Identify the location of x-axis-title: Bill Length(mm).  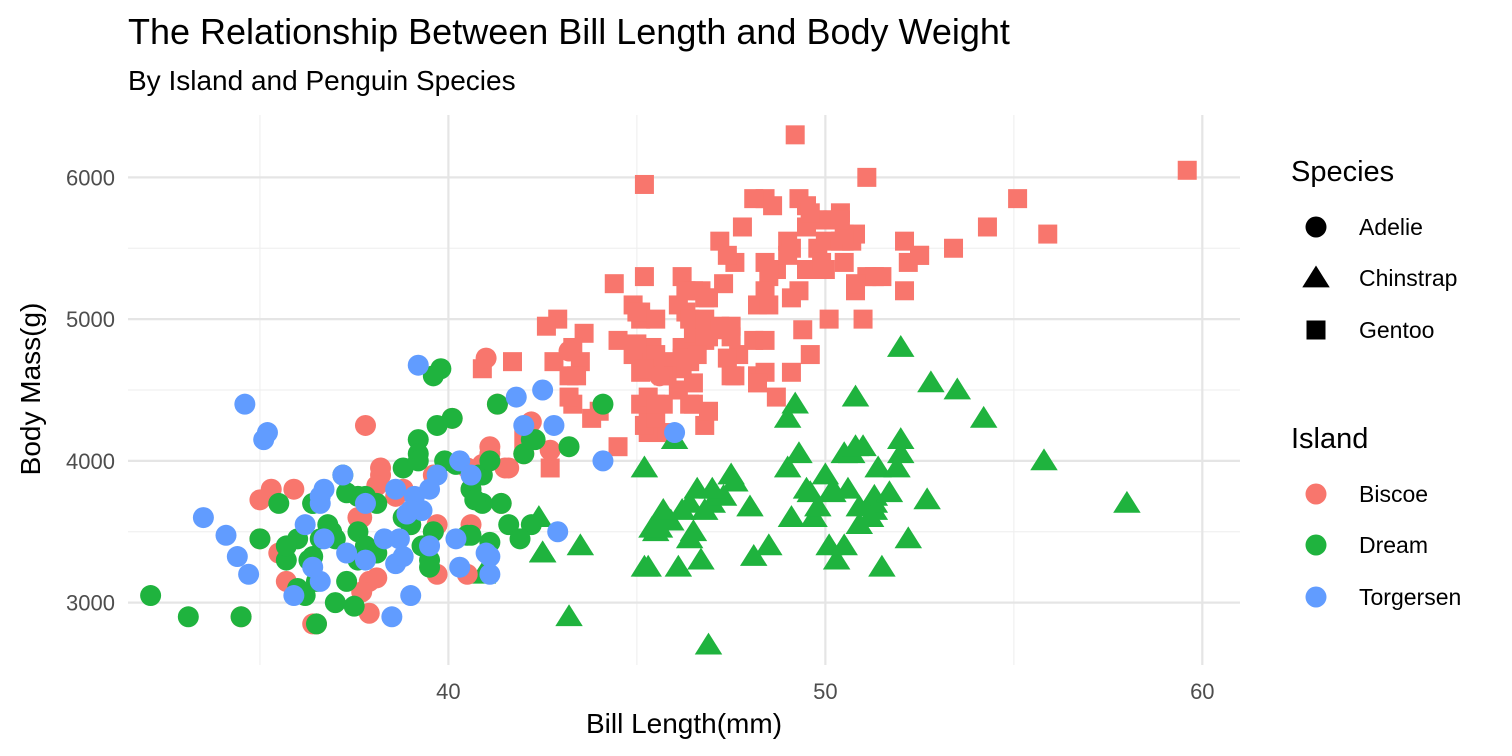
(684, 723).